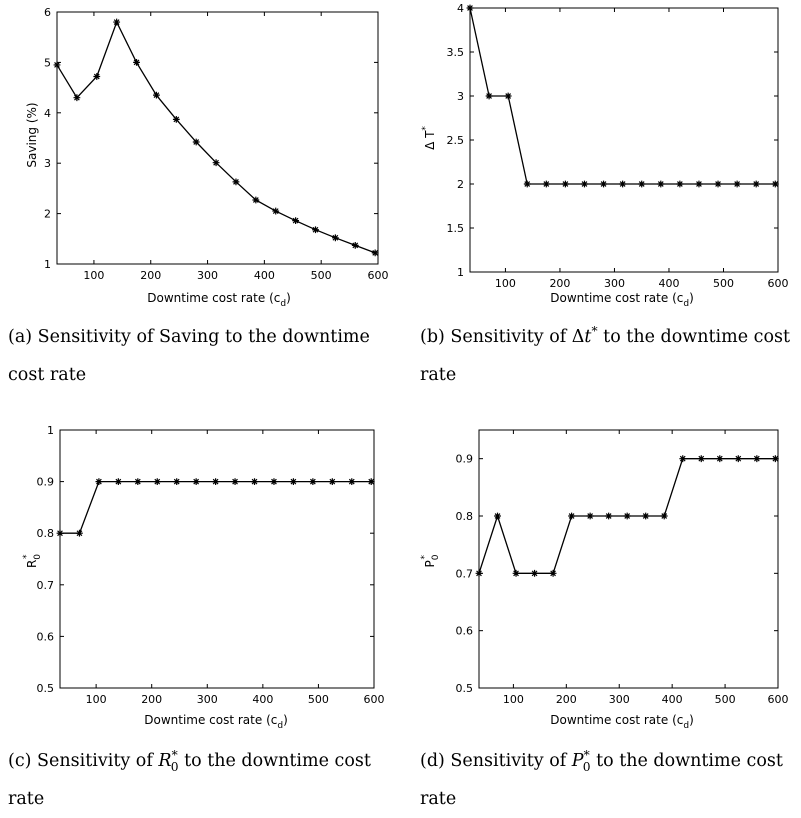 The image size is (801, 818). Describe the element at coordinates (32, 561) in the screenshot. I see `r0-y-axis-label: R0*` at that location.